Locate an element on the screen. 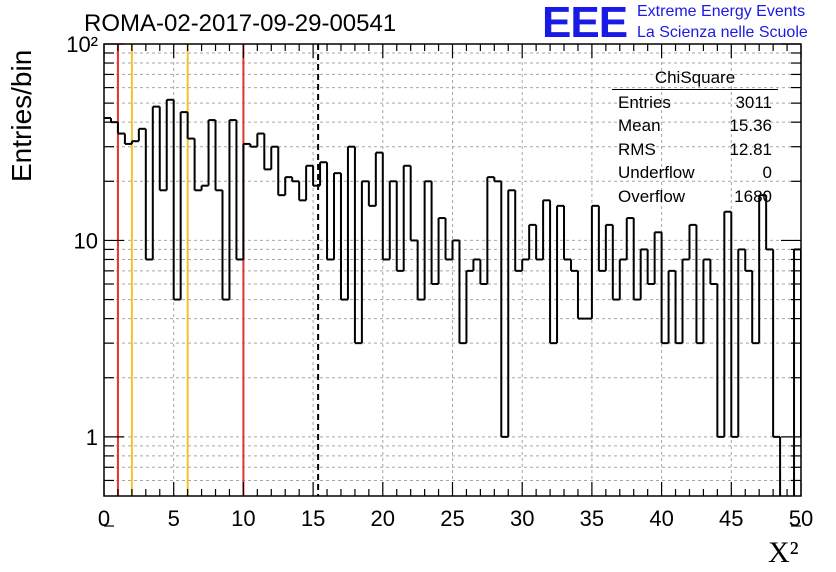 This screenshot has width=836, height=572. x-tick-label: 50 is located at coordinates (801, 518).